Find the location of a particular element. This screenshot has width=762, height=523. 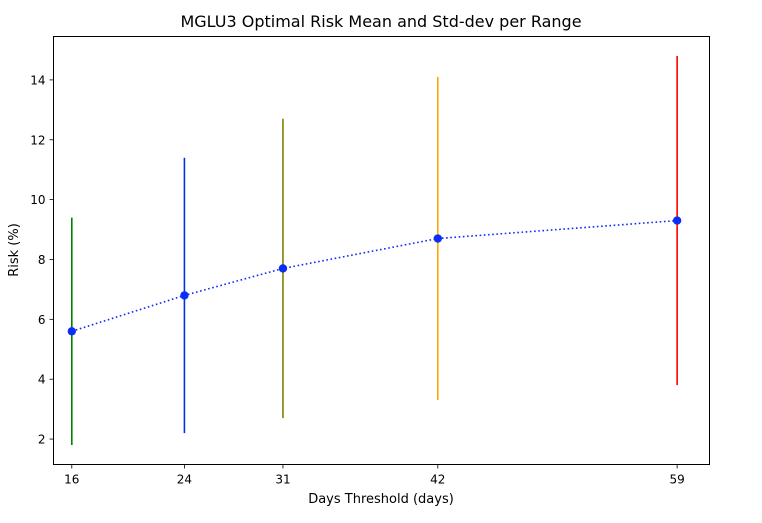

y-tick-label: 6 is located at coordinates (42, 320).